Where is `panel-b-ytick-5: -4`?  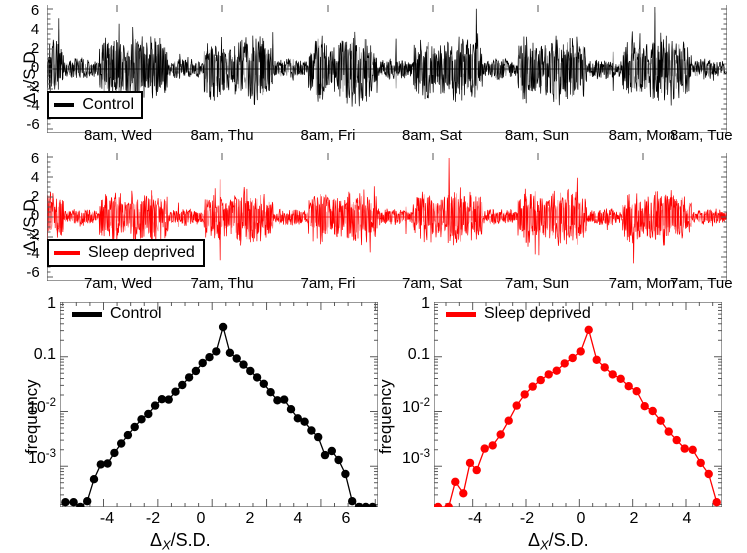
panel-b-ytick-5: -4 is located at coordinates (33, 253).